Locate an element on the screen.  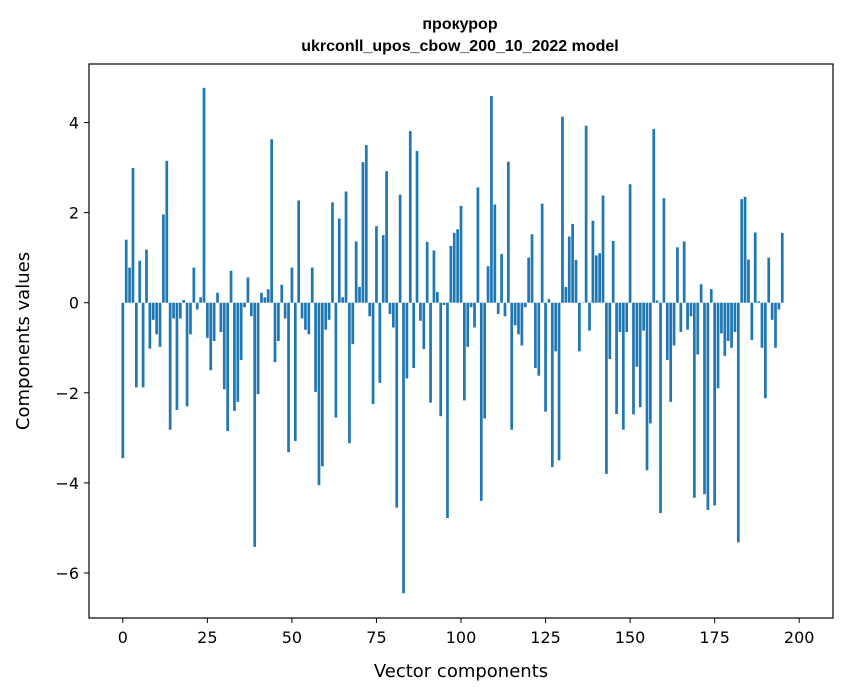
y-tick-label: 4 is located at coordinates (74, 123).